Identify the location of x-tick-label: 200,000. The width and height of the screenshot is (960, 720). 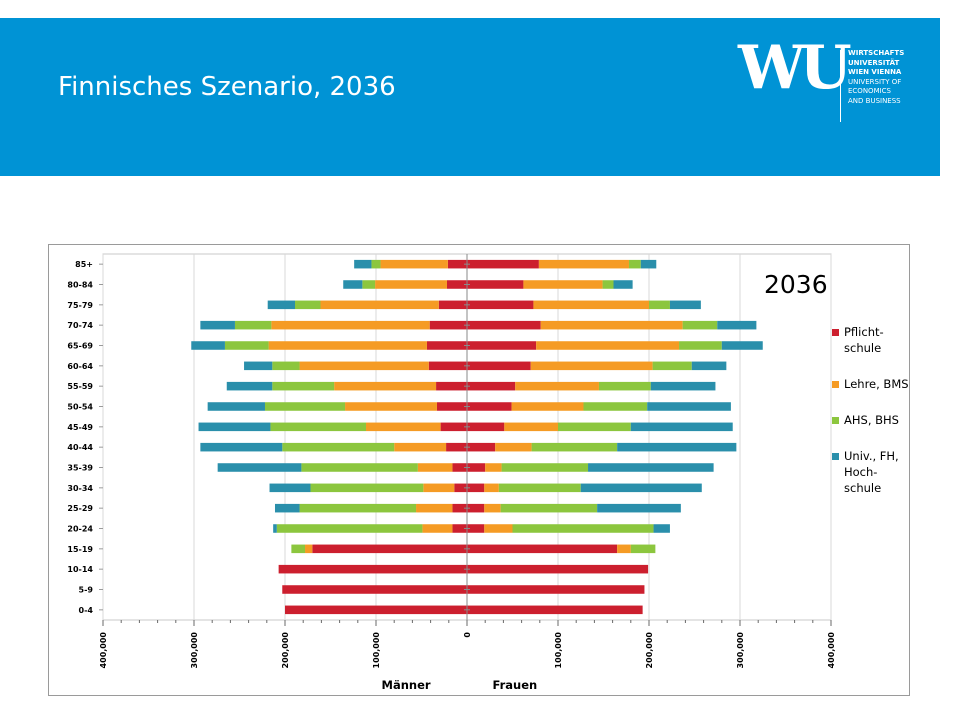
(285, 650).